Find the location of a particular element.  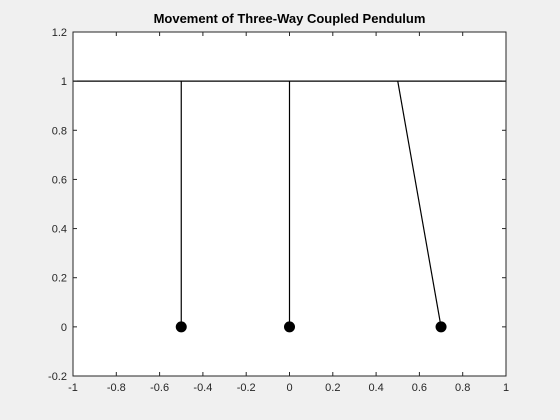

x-tick-label: -0.8 is located at coordinates (116, 388).